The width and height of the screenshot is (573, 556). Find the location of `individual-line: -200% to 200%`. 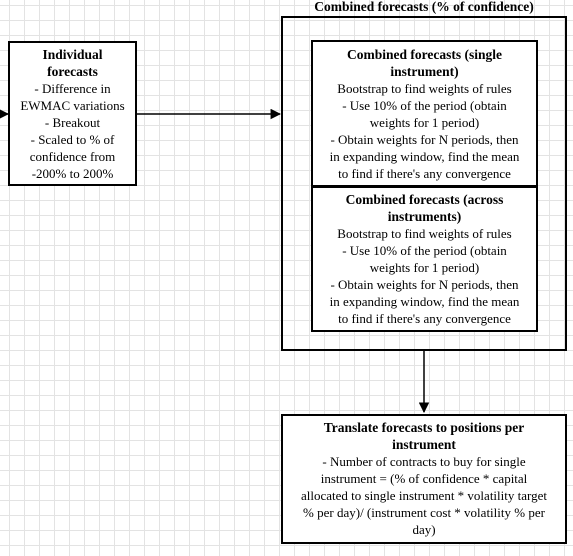

individual-line: -200% to 200% is located at coordinates (72, 173).